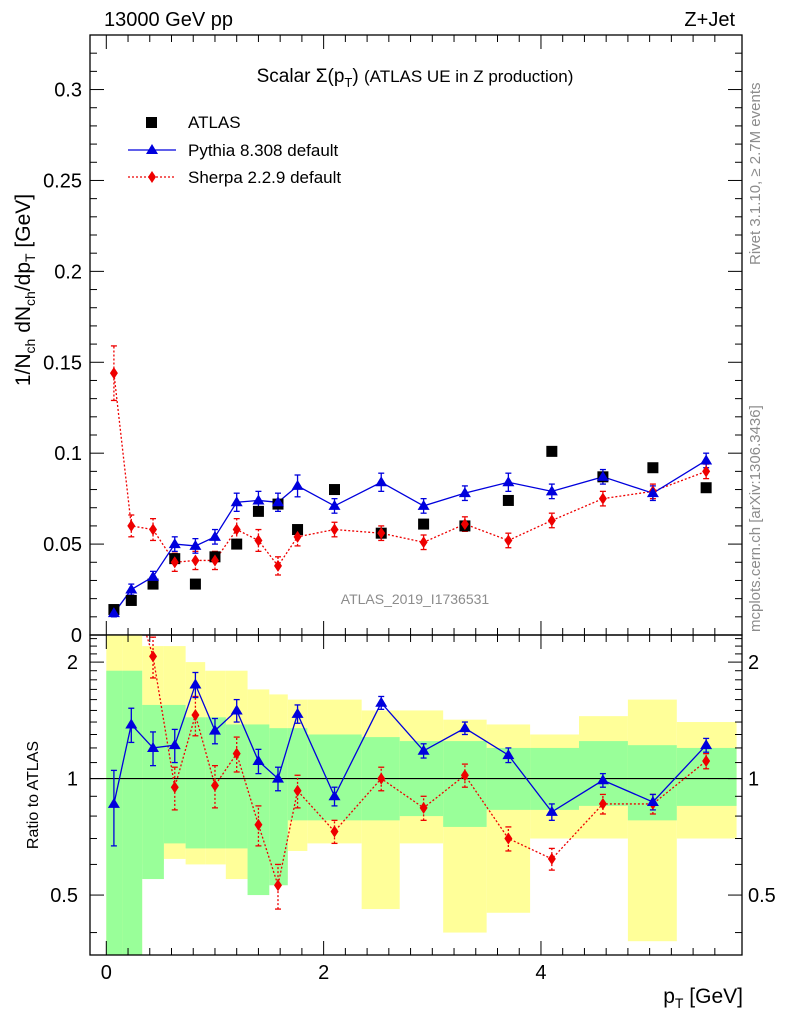 The image size is (786, 1024). Describe the element at coordinates (762, 896) in the screenshot. I see `ratio-y-tick-label-right: 0.5` at that location.